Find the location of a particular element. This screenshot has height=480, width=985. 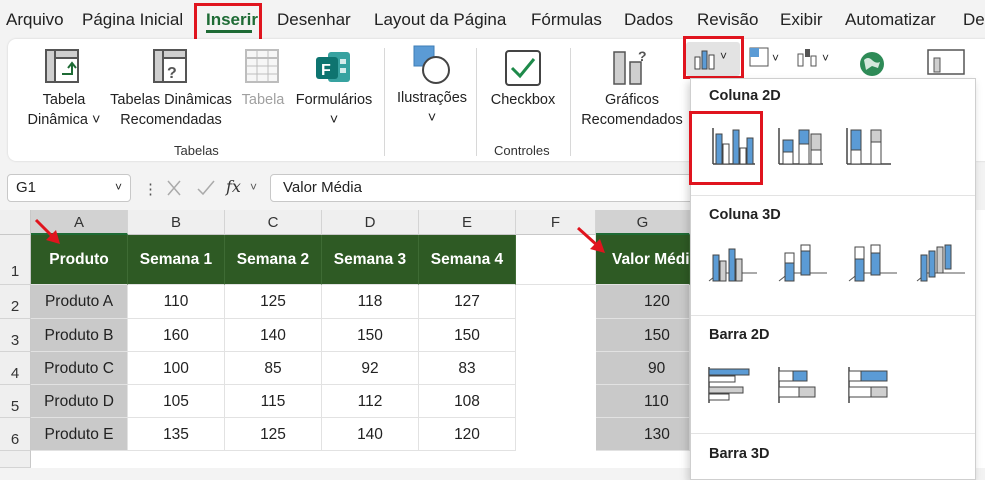

menu-revisao: Revisão is located at coordinates (728, 19).